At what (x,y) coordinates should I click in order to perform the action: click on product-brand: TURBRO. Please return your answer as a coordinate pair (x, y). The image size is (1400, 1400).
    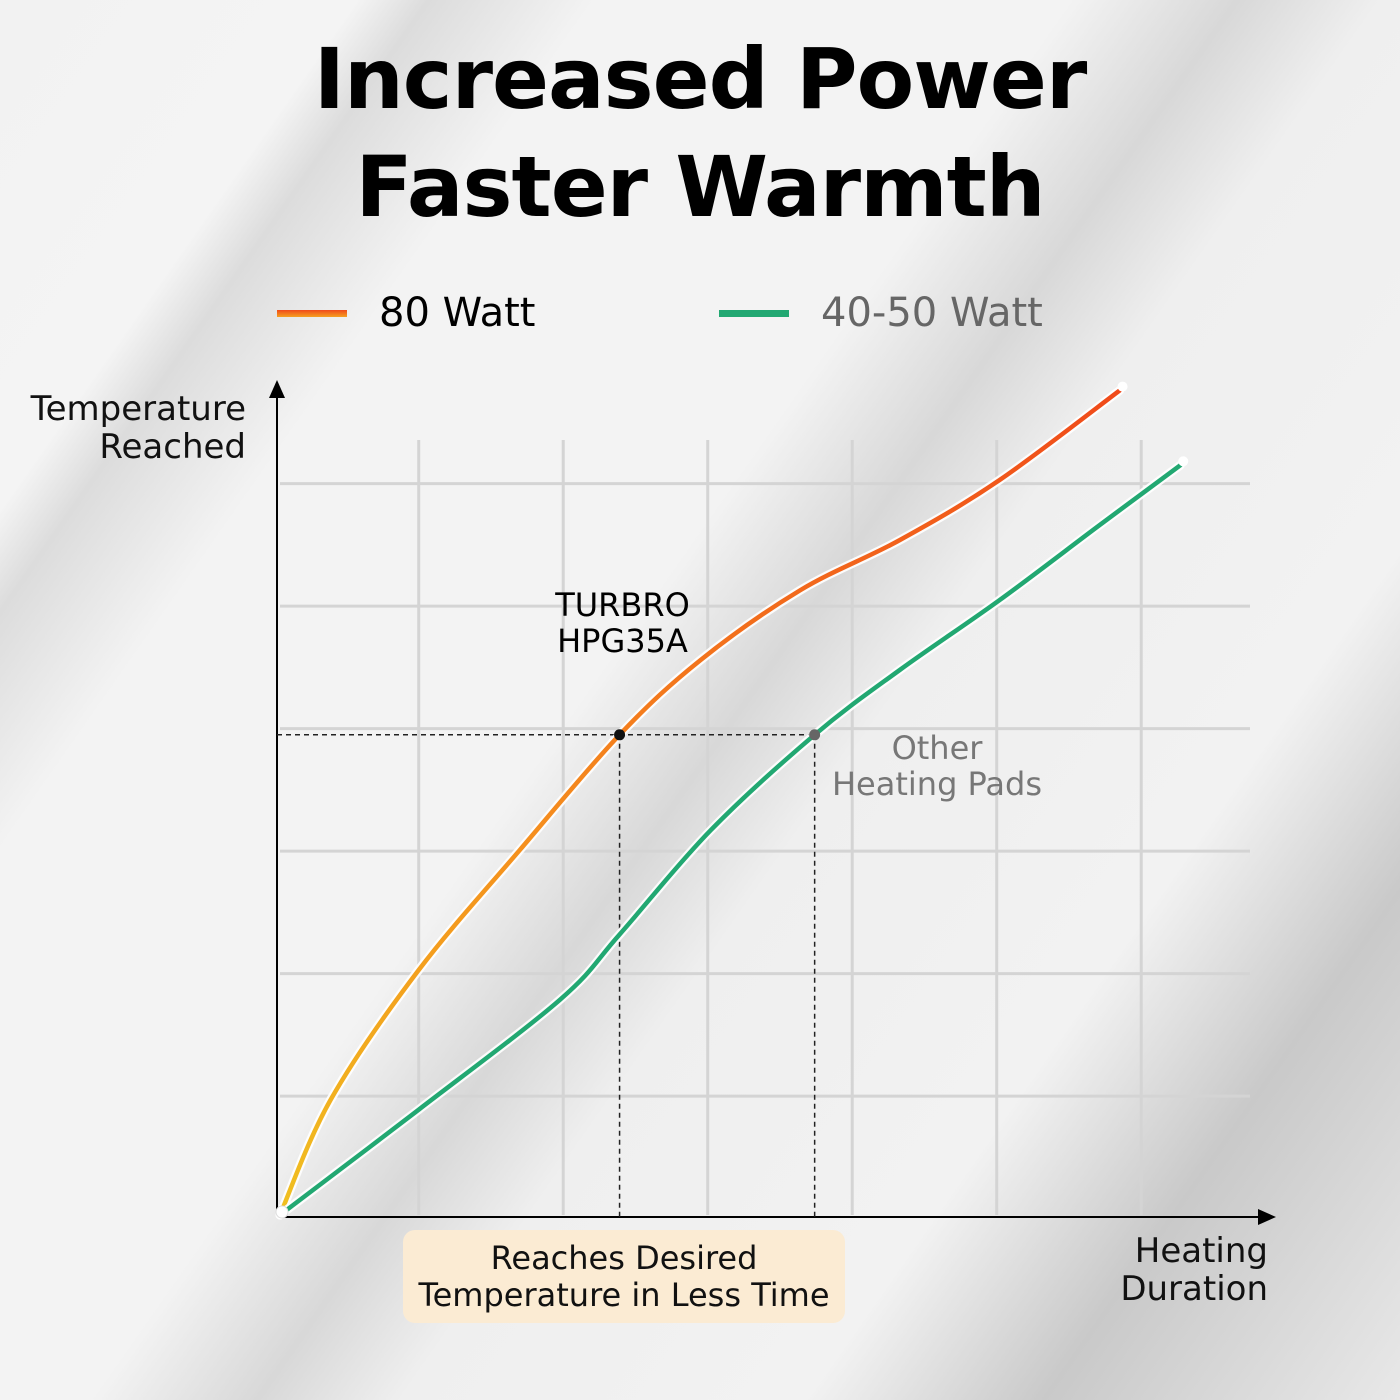
    Looking at the image, I should click on (622, 605).